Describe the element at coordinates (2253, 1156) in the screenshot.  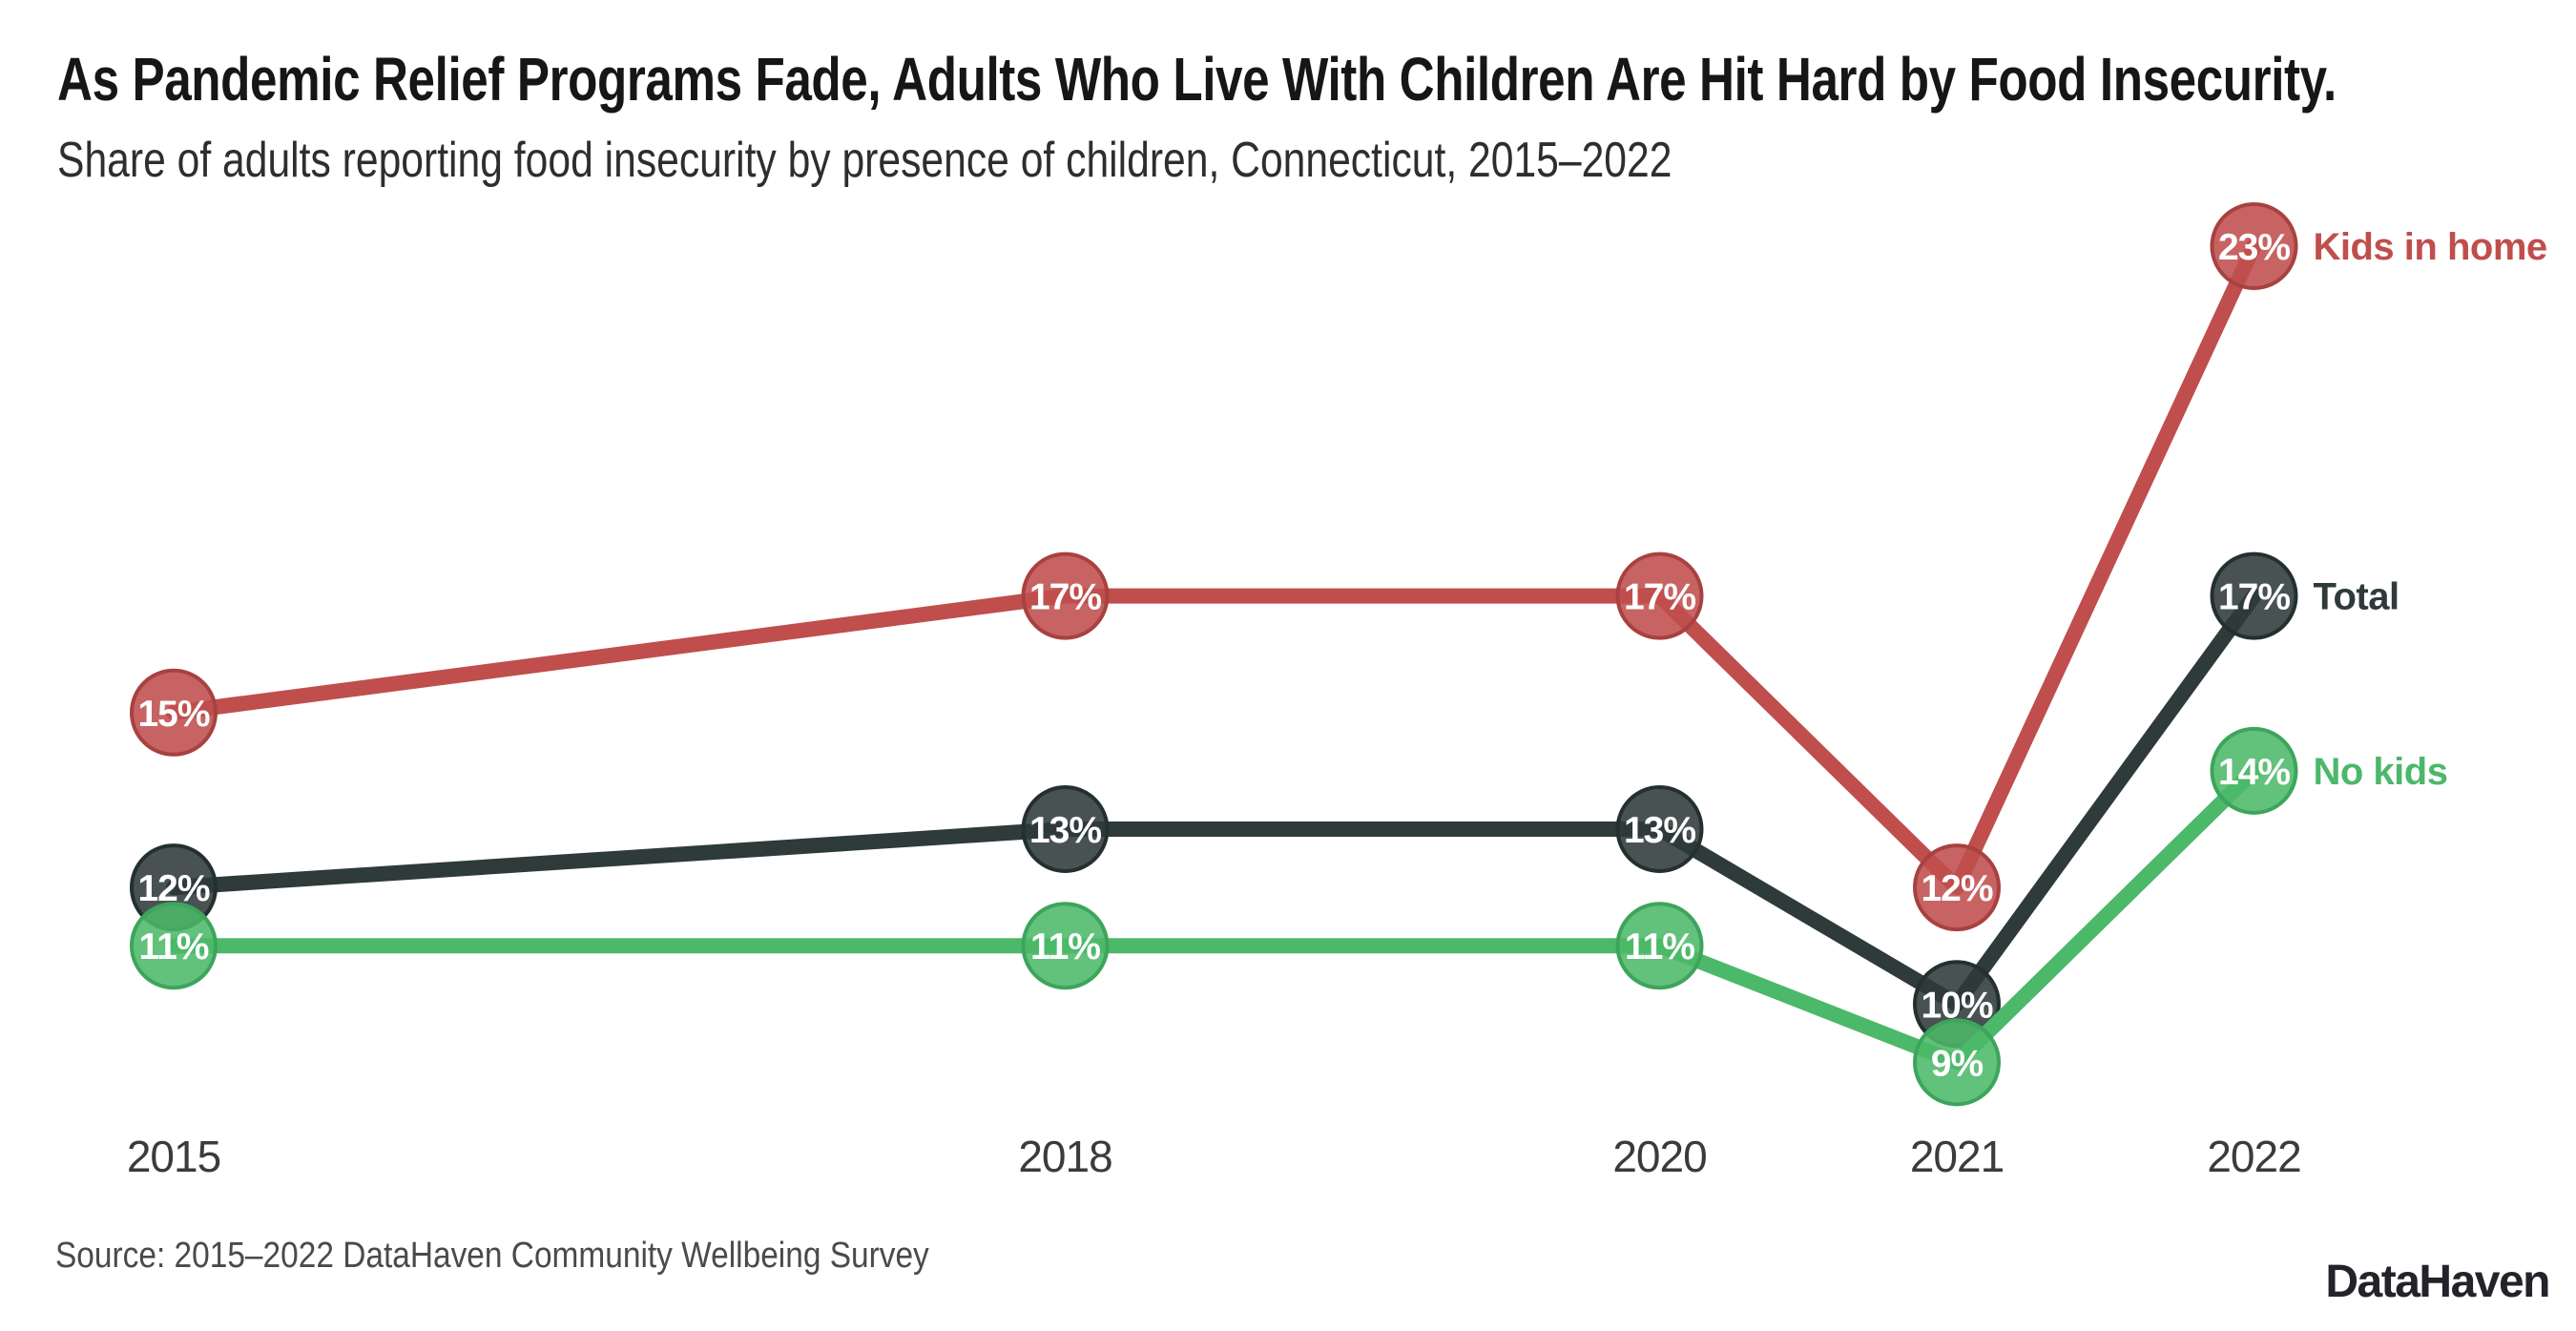
I see `x-axis-tick-label: 2022` at that location.